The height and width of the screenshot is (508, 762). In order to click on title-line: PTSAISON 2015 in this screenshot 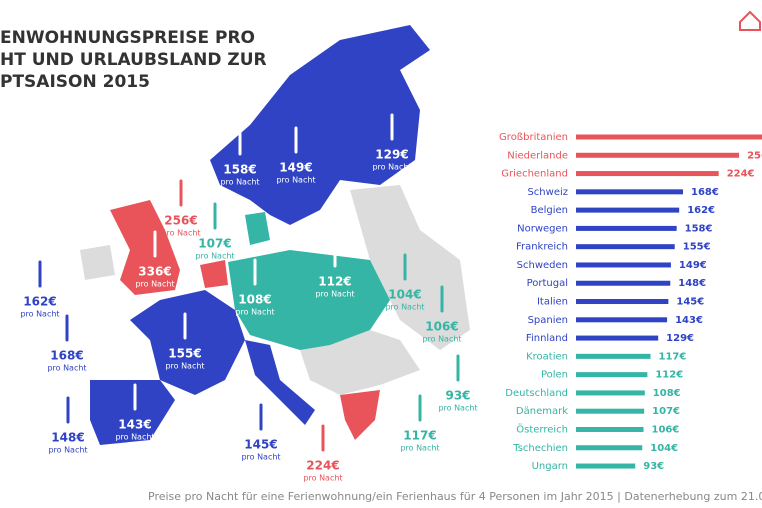, I will do `click(75, 82)`.